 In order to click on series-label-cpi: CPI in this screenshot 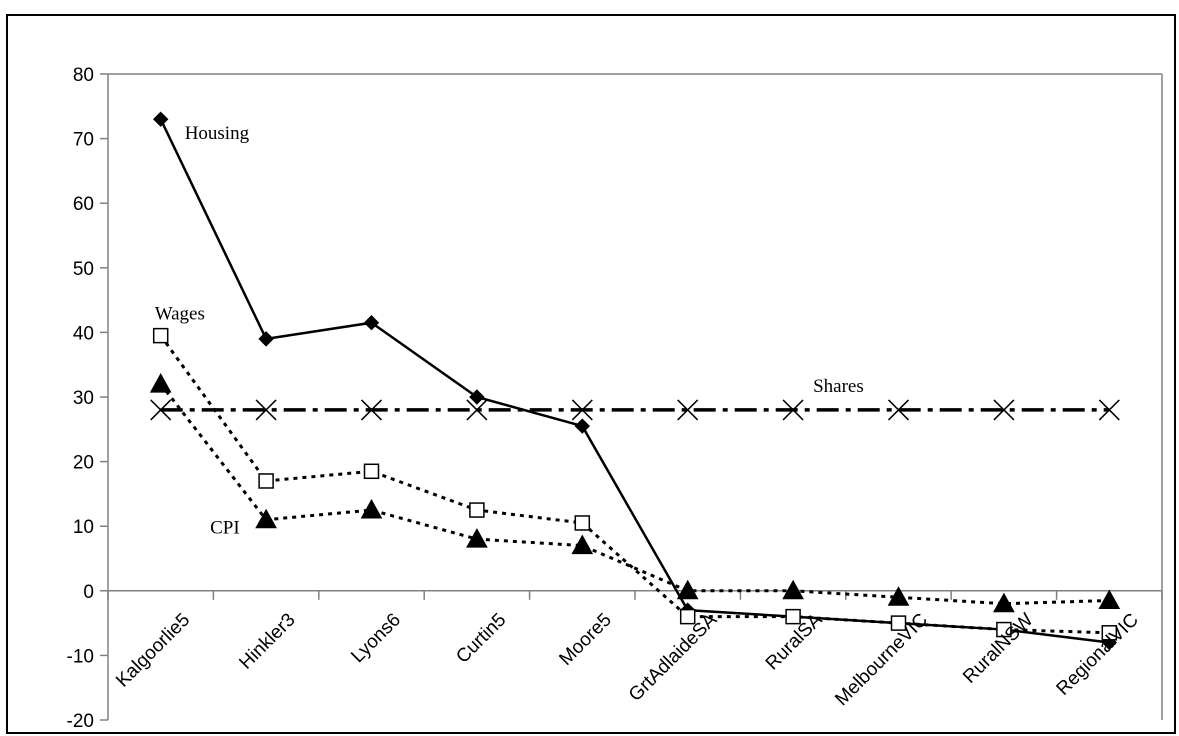, I will do `click(225, 528)`.